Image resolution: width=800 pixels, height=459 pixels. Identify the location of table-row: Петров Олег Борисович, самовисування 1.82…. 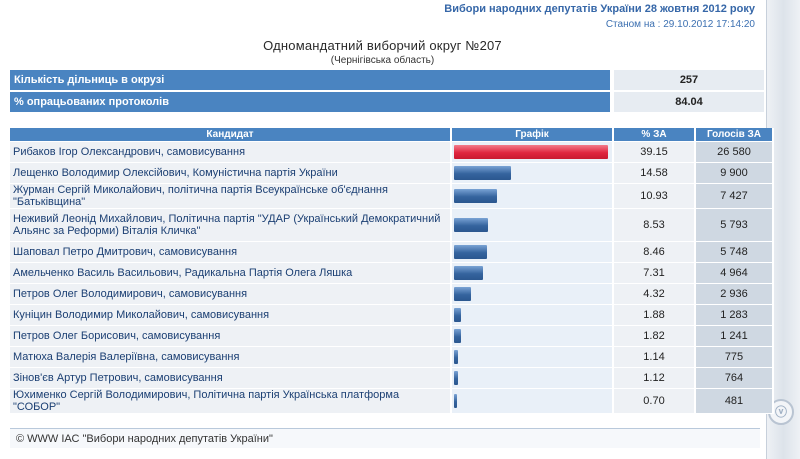
(392, 336).